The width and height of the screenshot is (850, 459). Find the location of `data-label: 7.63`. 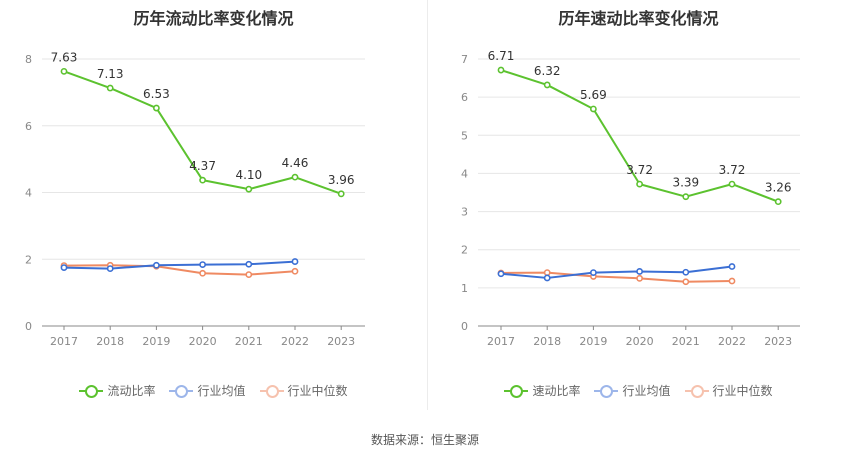

data-label: 7.63 is located at coordinates (64, 57).